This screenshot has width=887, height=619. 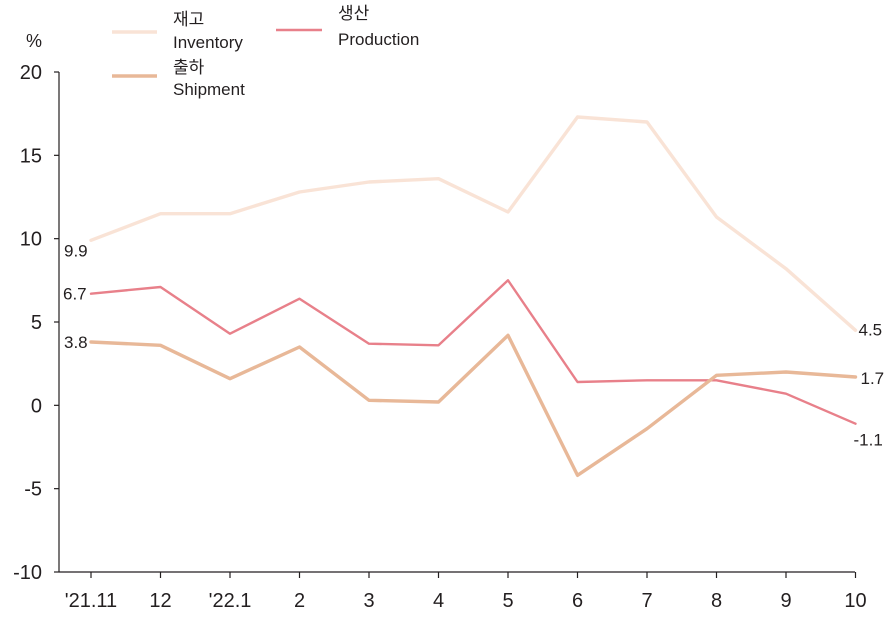 What do you see at coordinates (507, 601) in the screenshot?
I see `x-tick-label: 5` at bounding box center [507, 601].